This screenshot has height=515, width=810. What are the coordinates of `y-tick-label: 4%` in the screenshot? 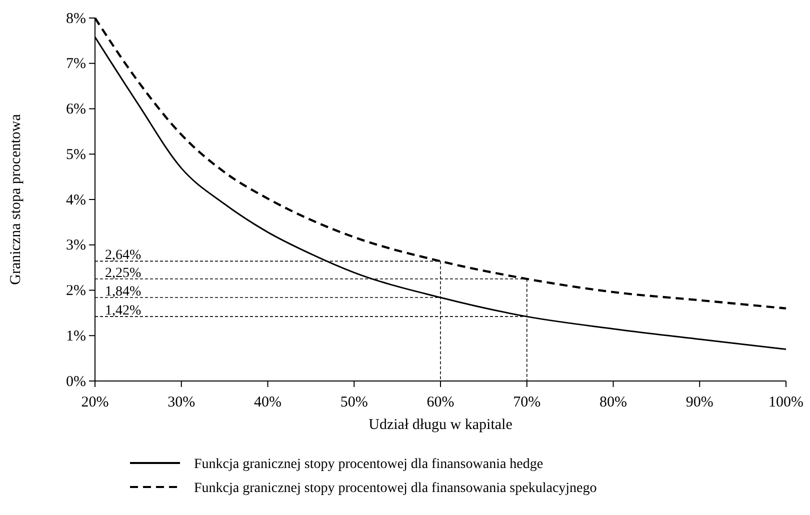 It's located at (76, 200).